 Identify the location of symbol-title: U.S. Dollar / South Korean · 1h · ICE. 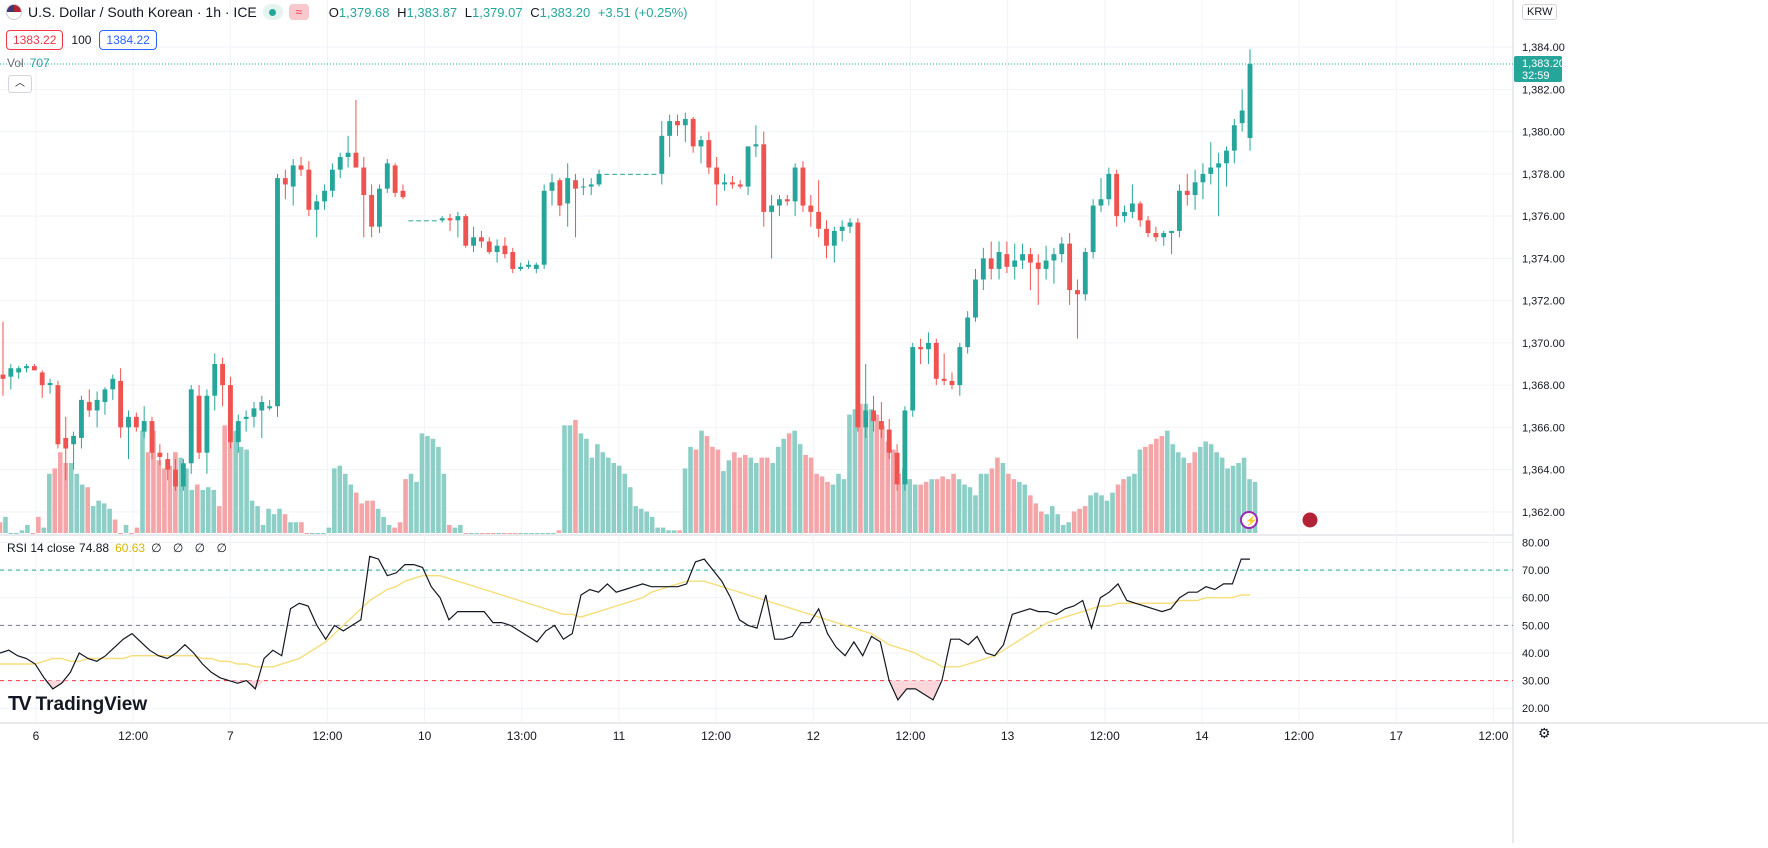
(142, 12).